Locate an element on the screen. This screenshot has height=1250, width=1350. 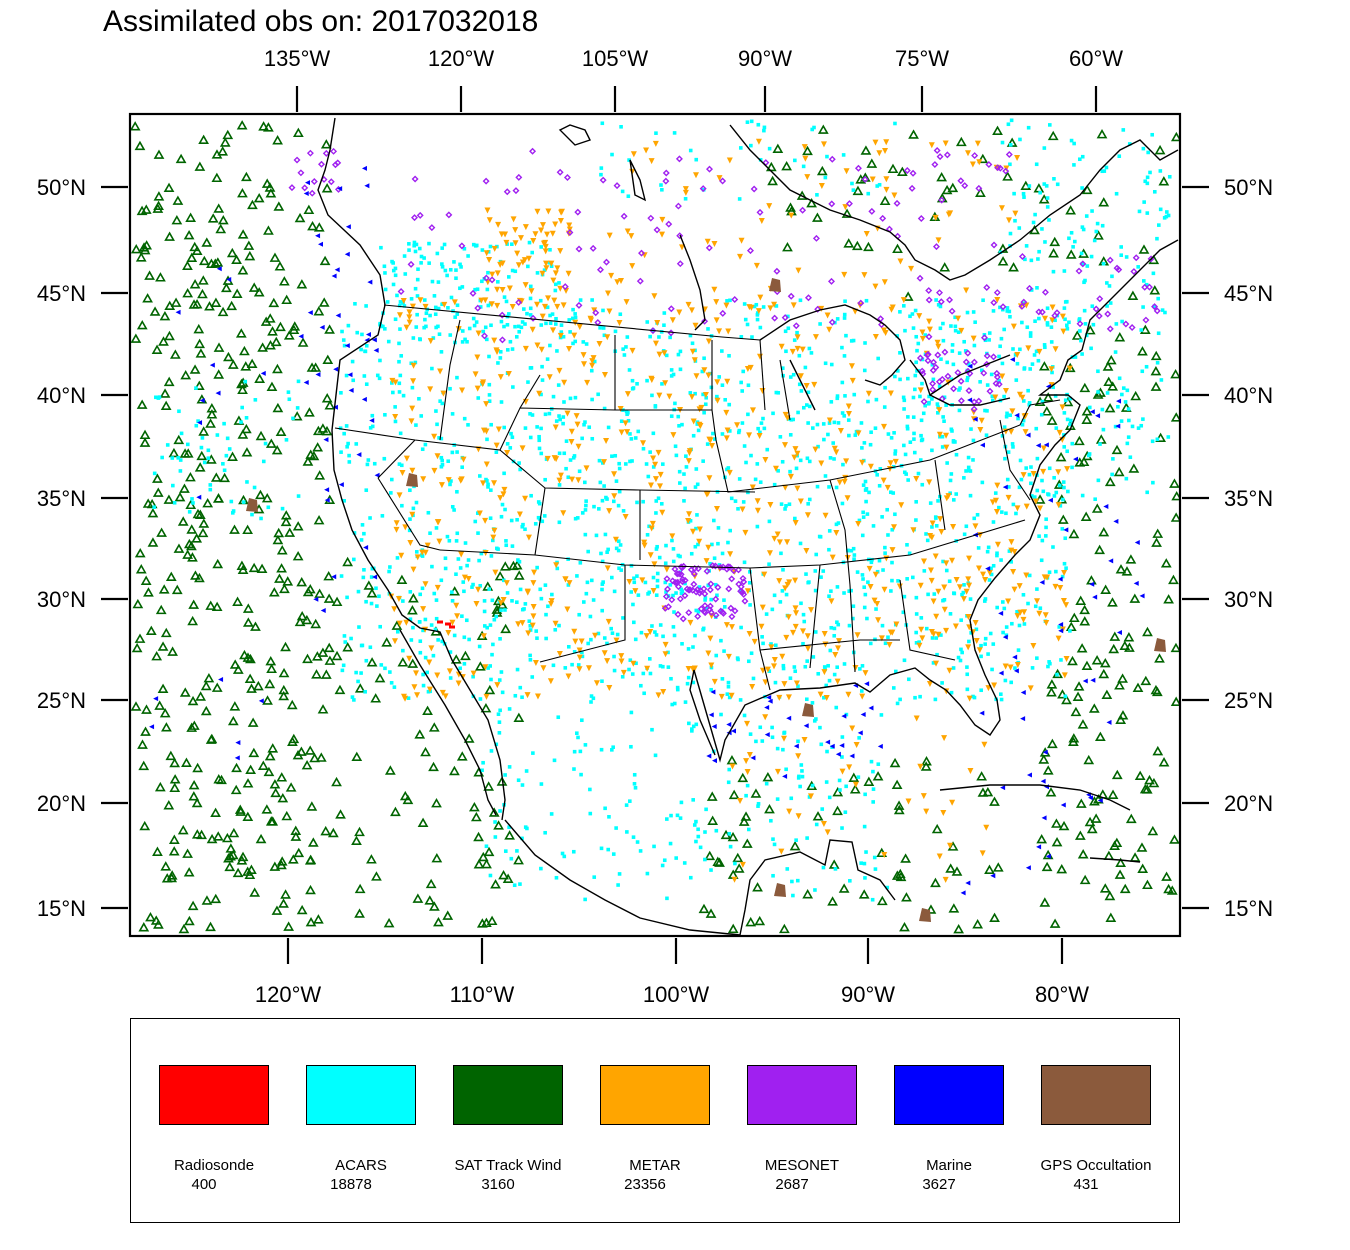
legend-swatch is located at coordinates (1096, 1095).